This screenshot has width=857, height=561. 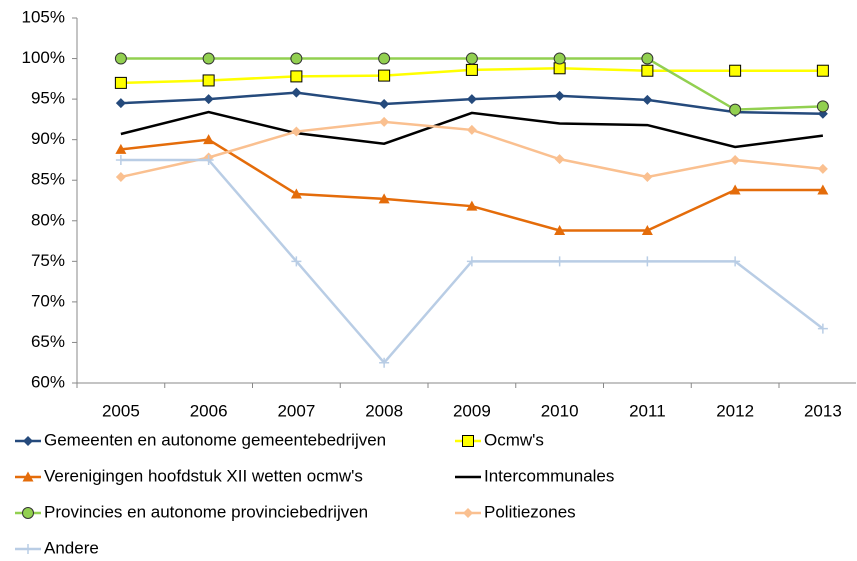 I want to click on legend-label: Politiezones, so click(x=530, y=511).